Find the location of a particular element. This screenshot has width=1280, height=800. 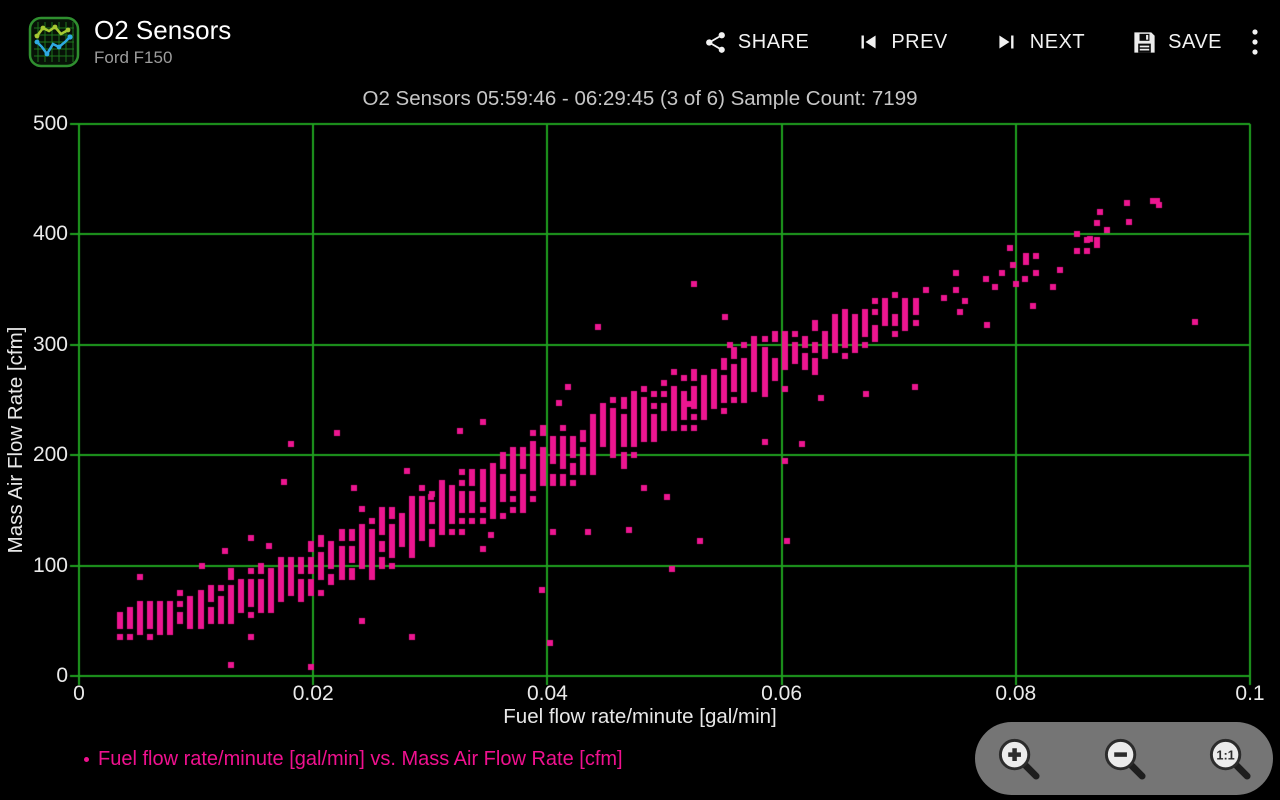

zoom-reset-button: 1:1 is located at coordinates (1229, 758).